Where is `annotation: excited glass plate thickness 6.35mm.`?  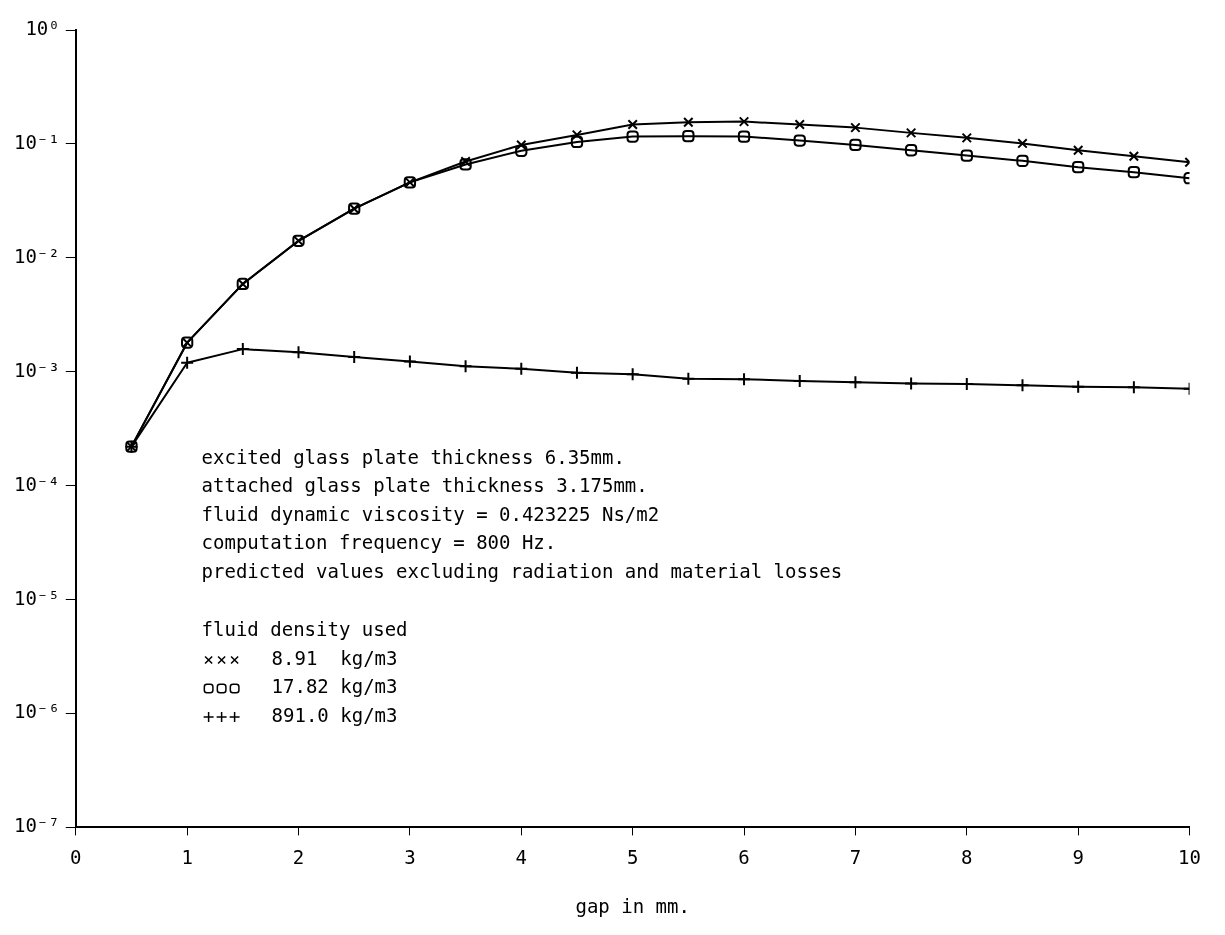 annotation: excited glass plate thickness 6.35mm. is located at coordinates (413, 456).